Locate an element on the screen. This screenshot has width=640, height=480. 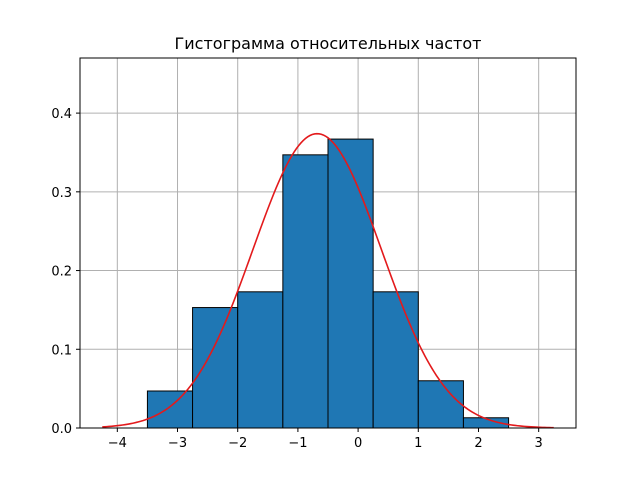
y-tick-label: 0.3 is located at coordinates (61, 193).